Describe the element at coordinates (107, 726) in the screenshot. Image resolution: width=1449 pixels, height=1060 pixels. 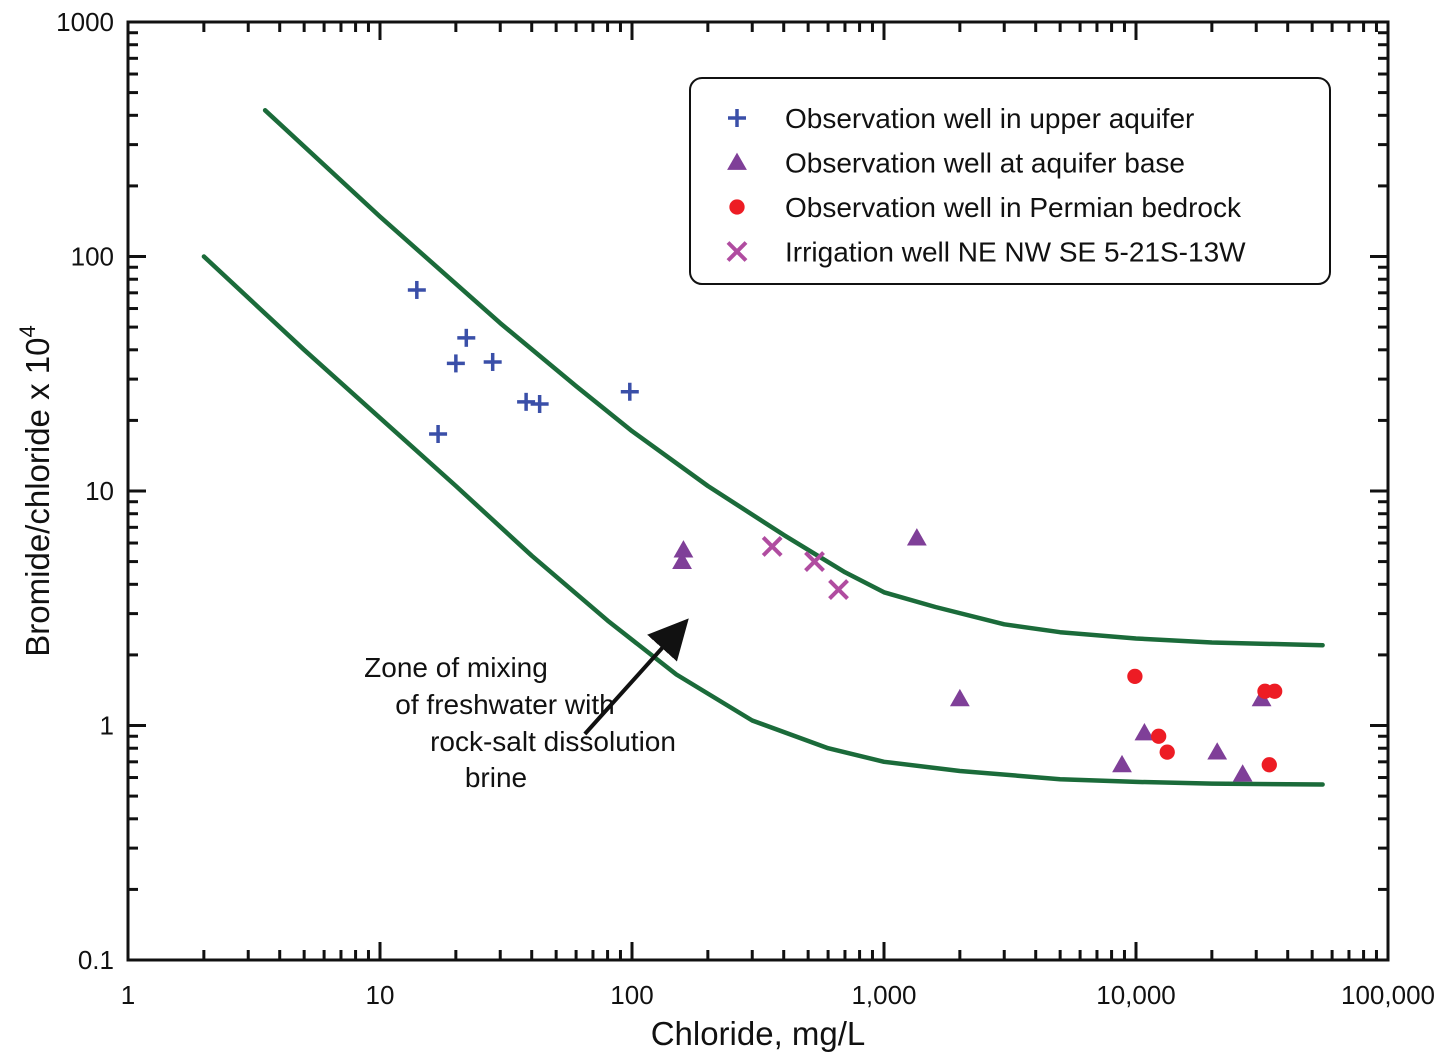
I see `y-tick-label: 1` at that location.